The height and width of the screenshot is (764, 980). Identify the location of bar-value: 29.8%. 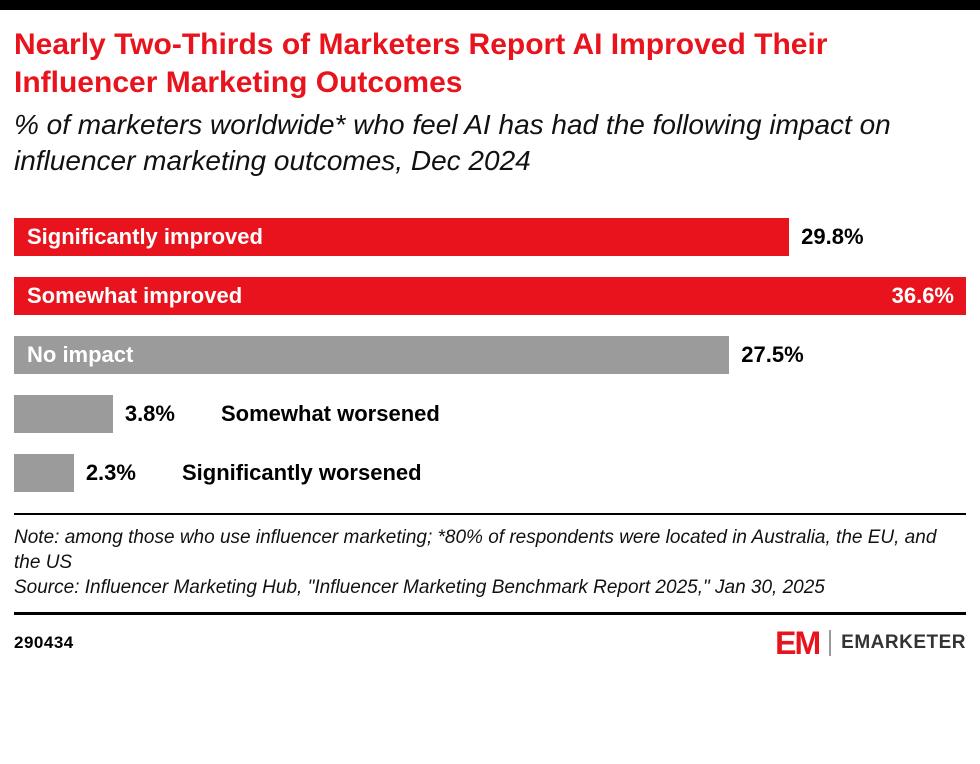
(832, 236).